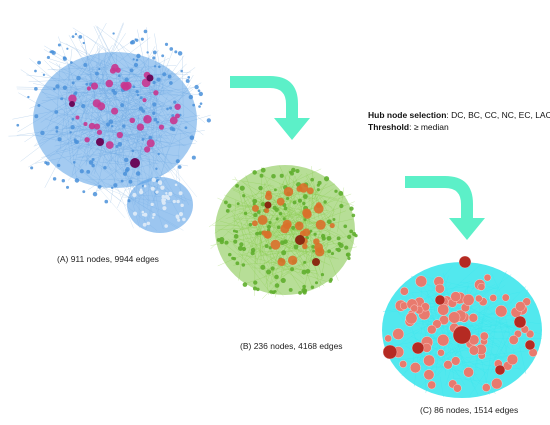  I want to click on network-a-core, so click(115, 120).